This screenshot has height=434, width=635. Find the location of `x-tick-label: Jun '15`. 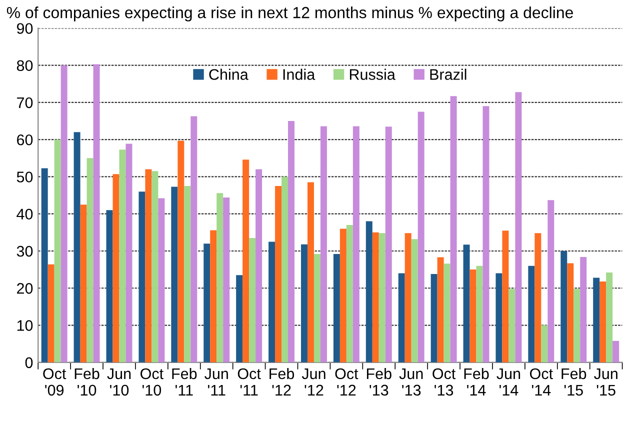

x-tick-label: Jun '15 is located at coordinates (606, 382).